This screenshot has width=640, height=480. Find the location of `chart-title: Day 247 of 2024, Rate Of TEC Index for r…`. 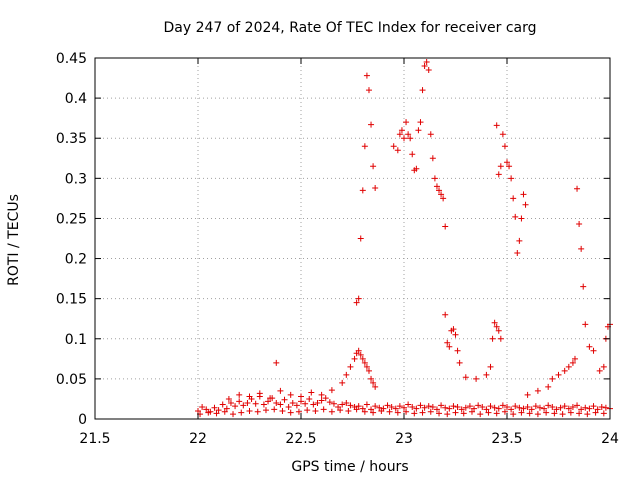

chart-title: Day 247 of 2024, Rate Of TEC Index for r… is located at coordinates (349, 28).